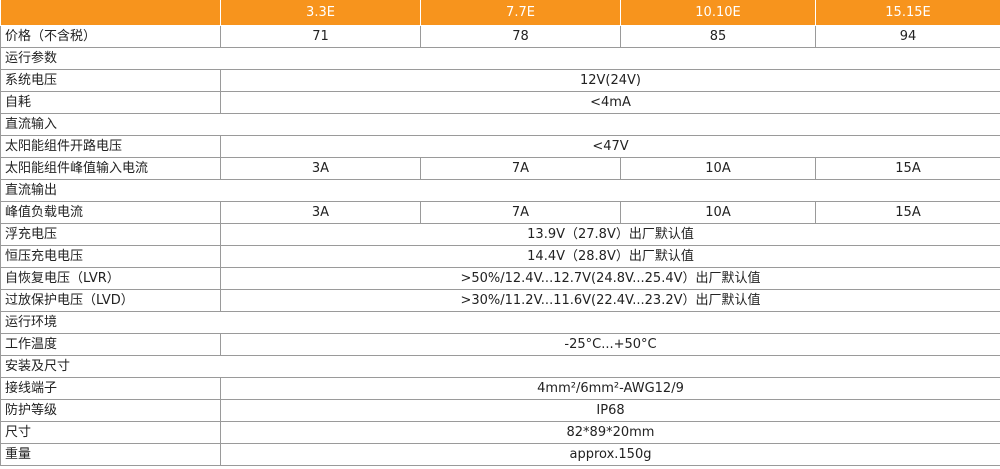 The image size is (1000, 469). Describe the element at coordinates (610, 80) in the screenshot. I see `value-cell: 12V(24V)` at that location.